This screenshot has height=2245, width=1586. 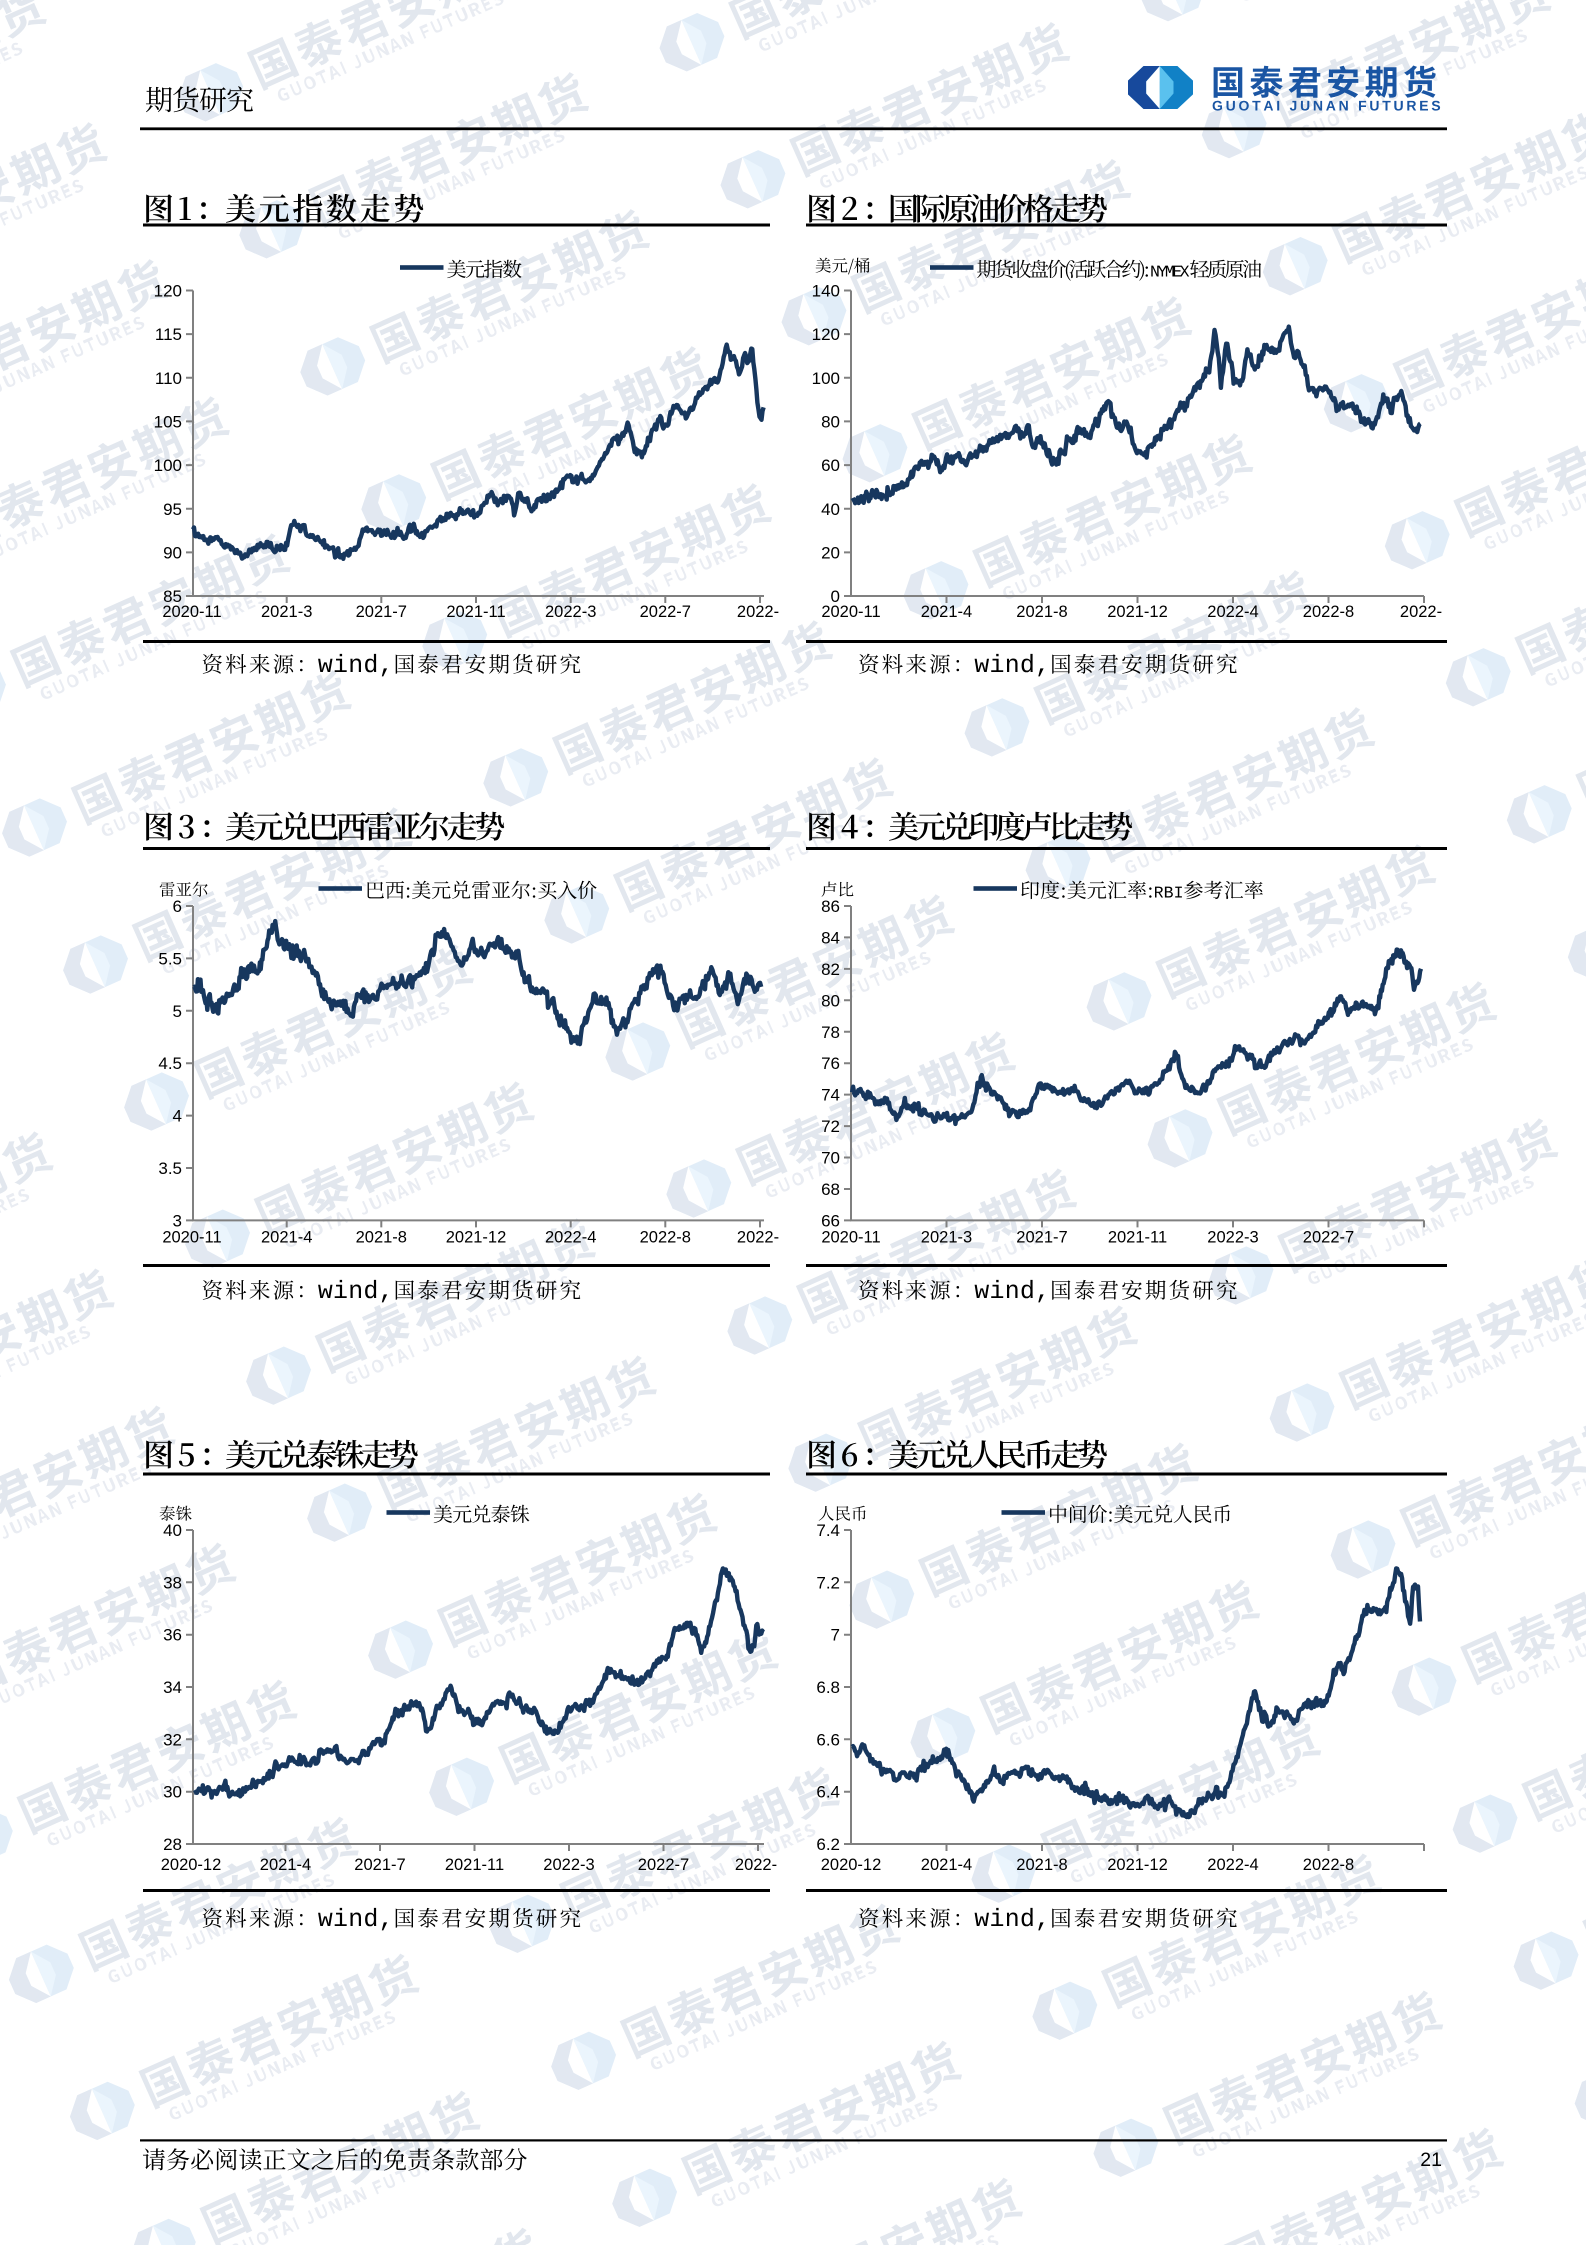 What do you see at coordinates (168, 334) in the screenshot?
I see `svg-text: 115` at bounding box center [168, 334].